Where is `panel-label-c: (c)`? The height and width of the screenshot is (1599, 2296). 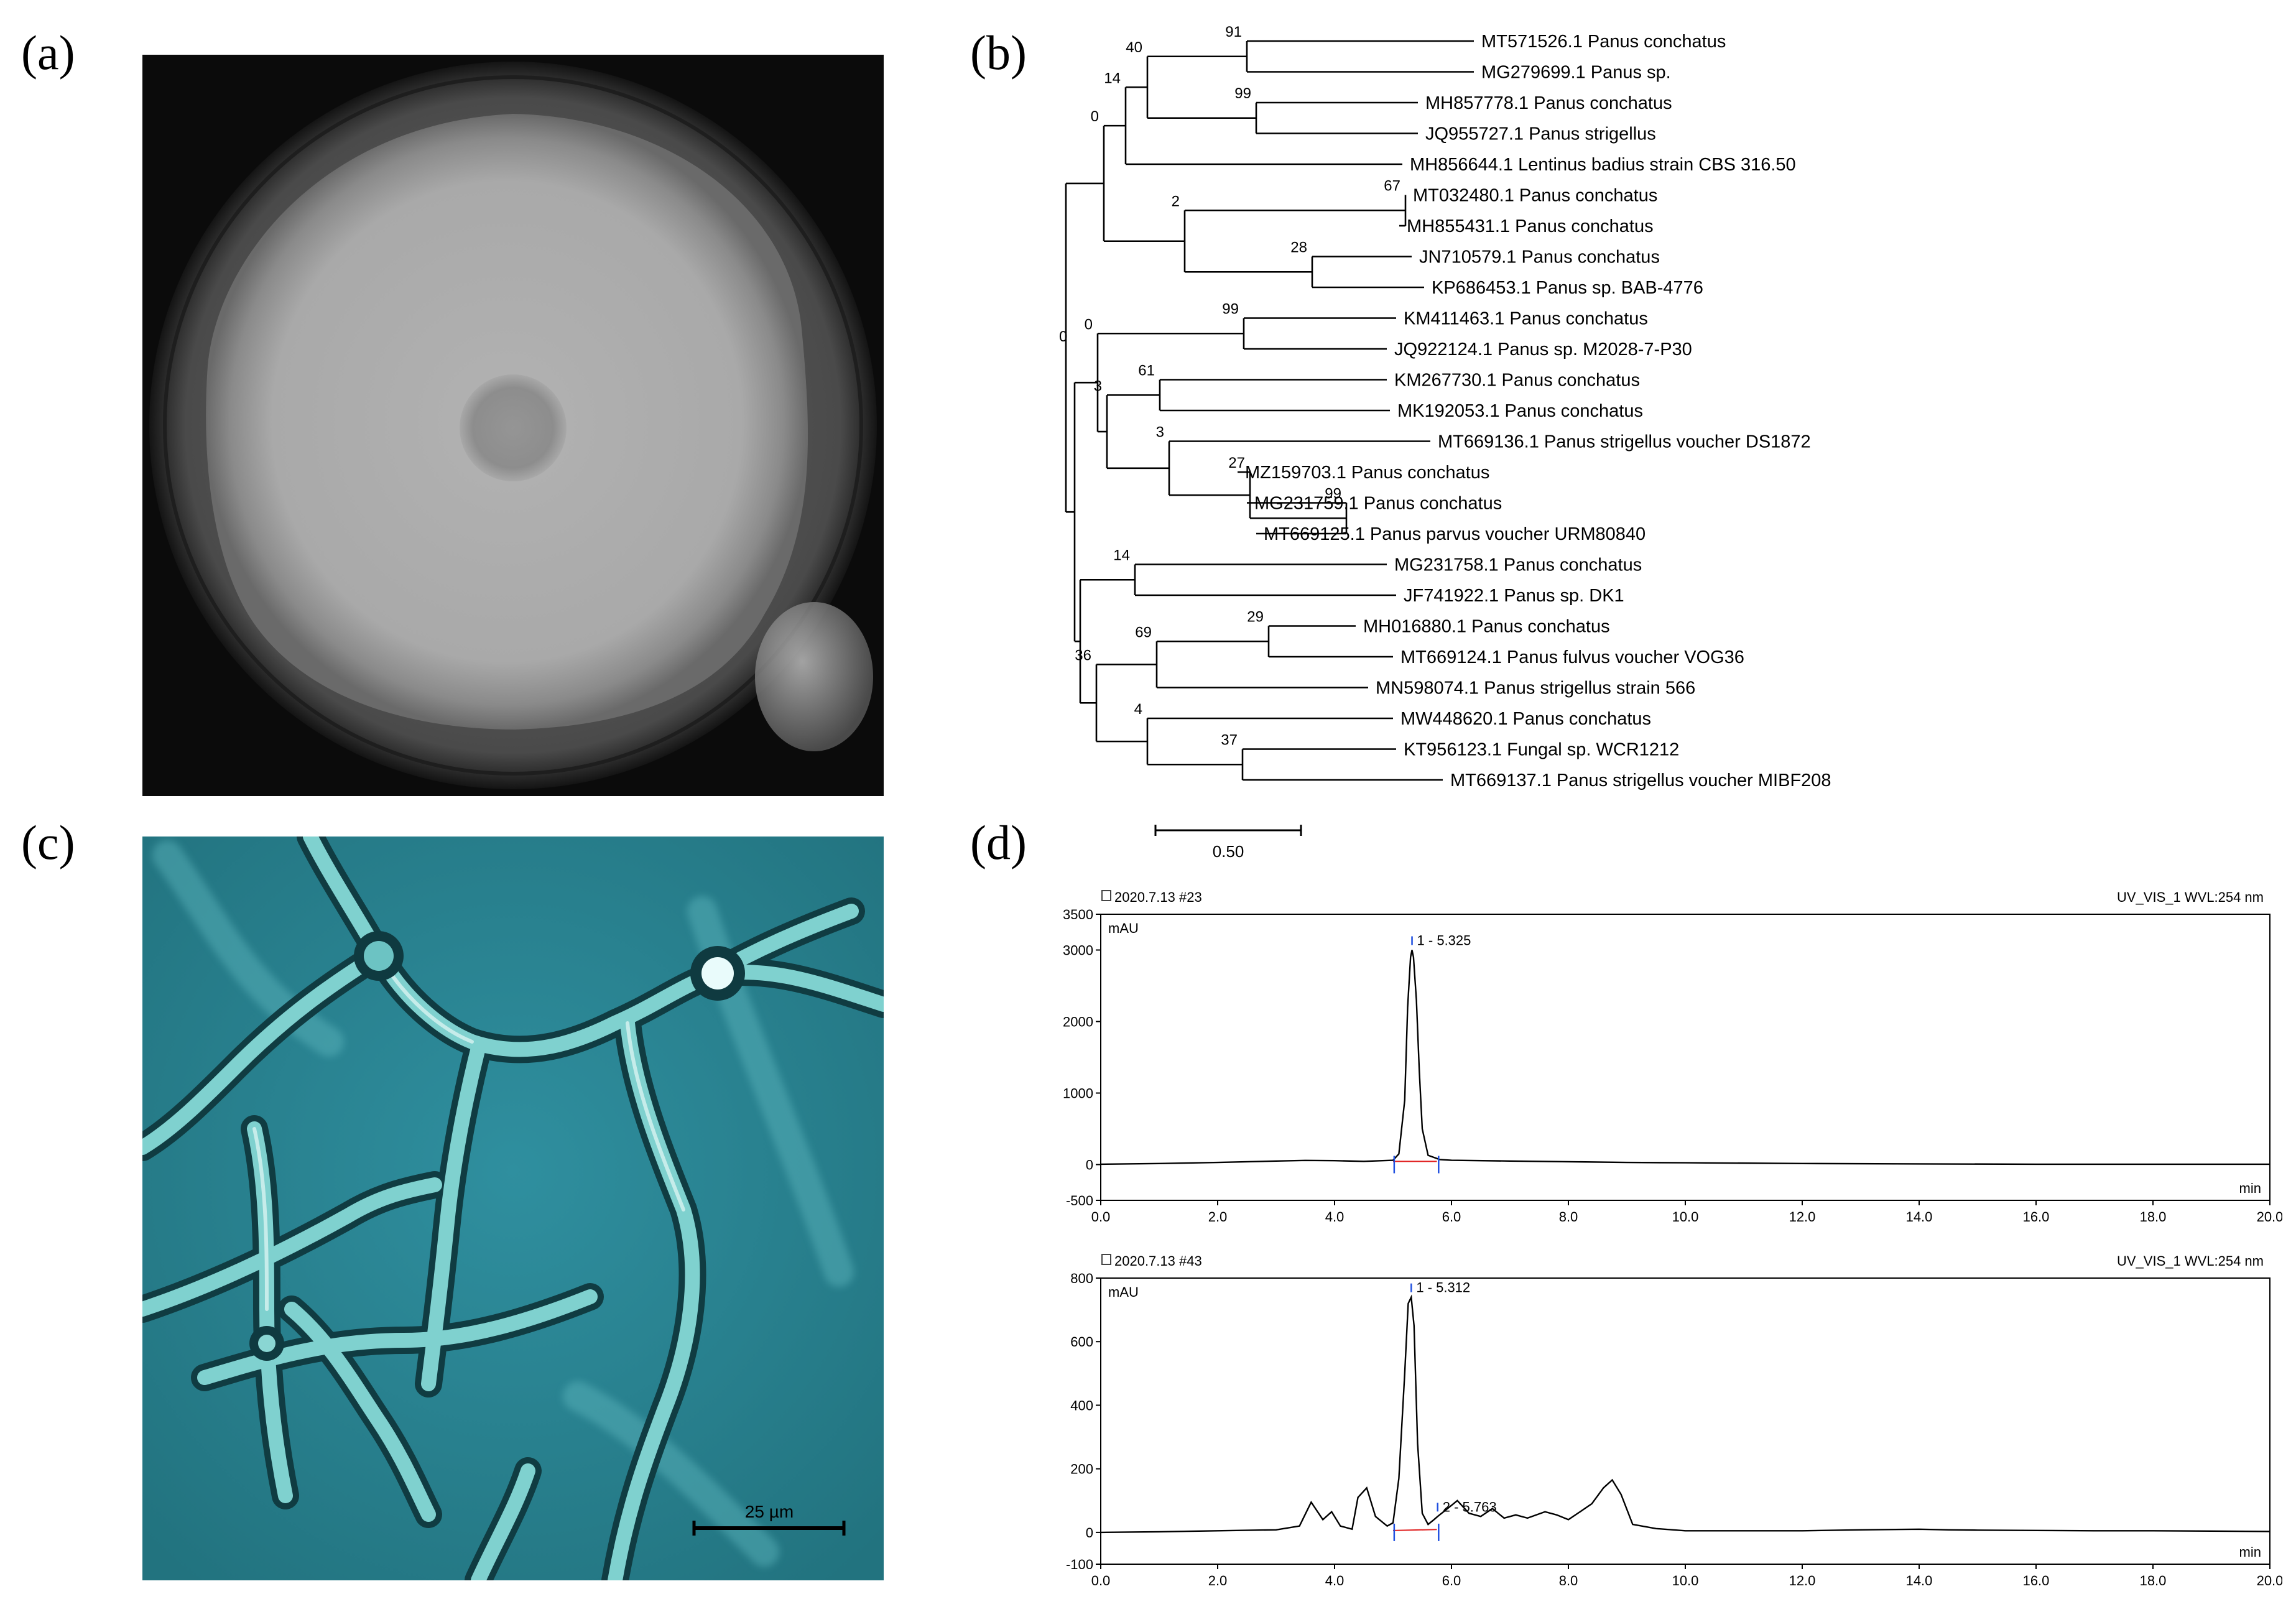 panel-label-c: (c) is located at coordinates (48, 842).